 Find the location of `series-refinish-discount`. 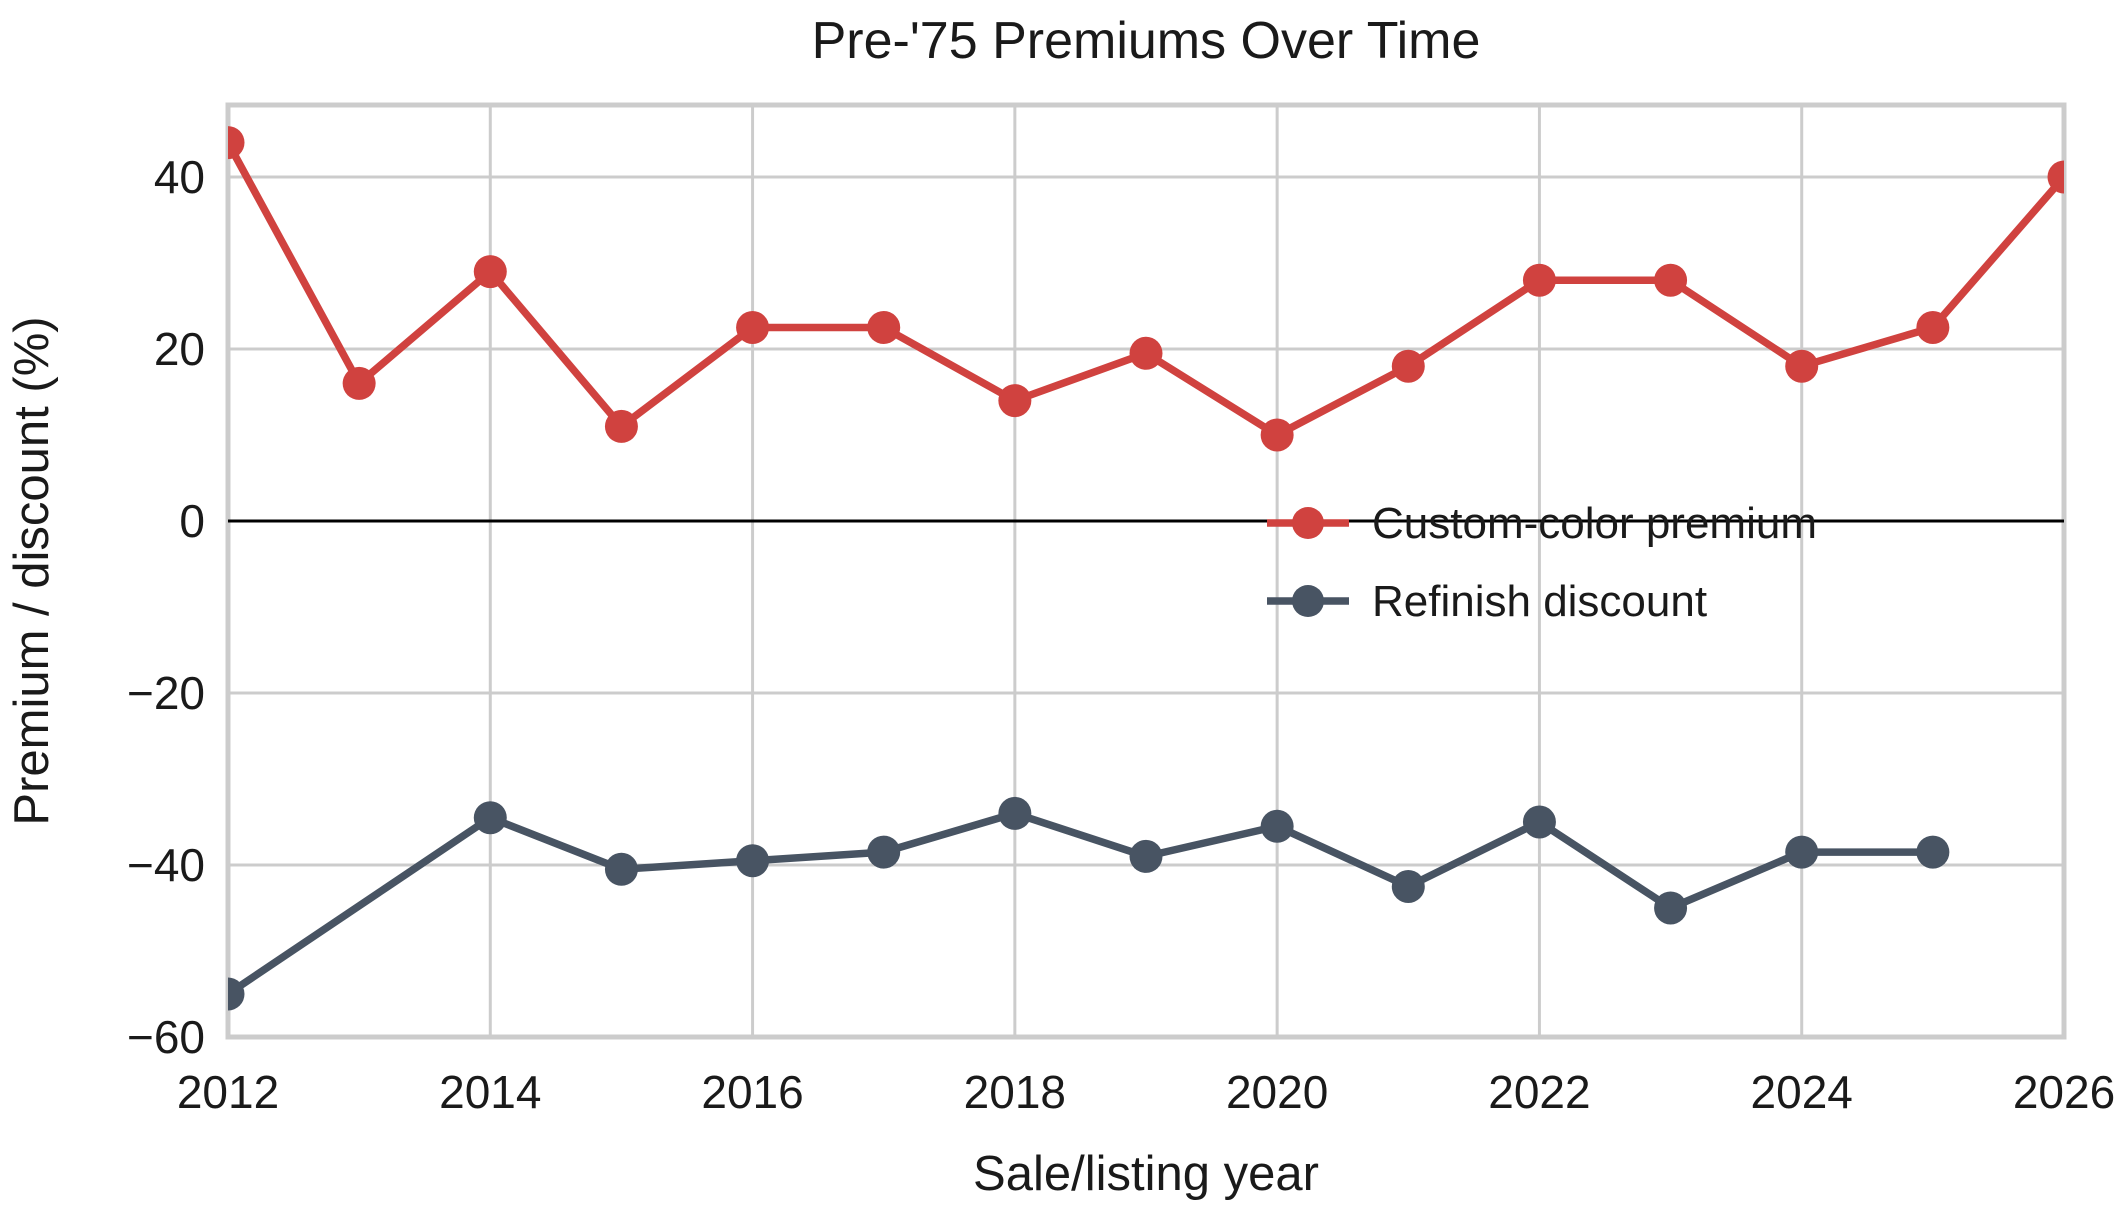

series-refinish-discount is located at coordinates (1089, 903).